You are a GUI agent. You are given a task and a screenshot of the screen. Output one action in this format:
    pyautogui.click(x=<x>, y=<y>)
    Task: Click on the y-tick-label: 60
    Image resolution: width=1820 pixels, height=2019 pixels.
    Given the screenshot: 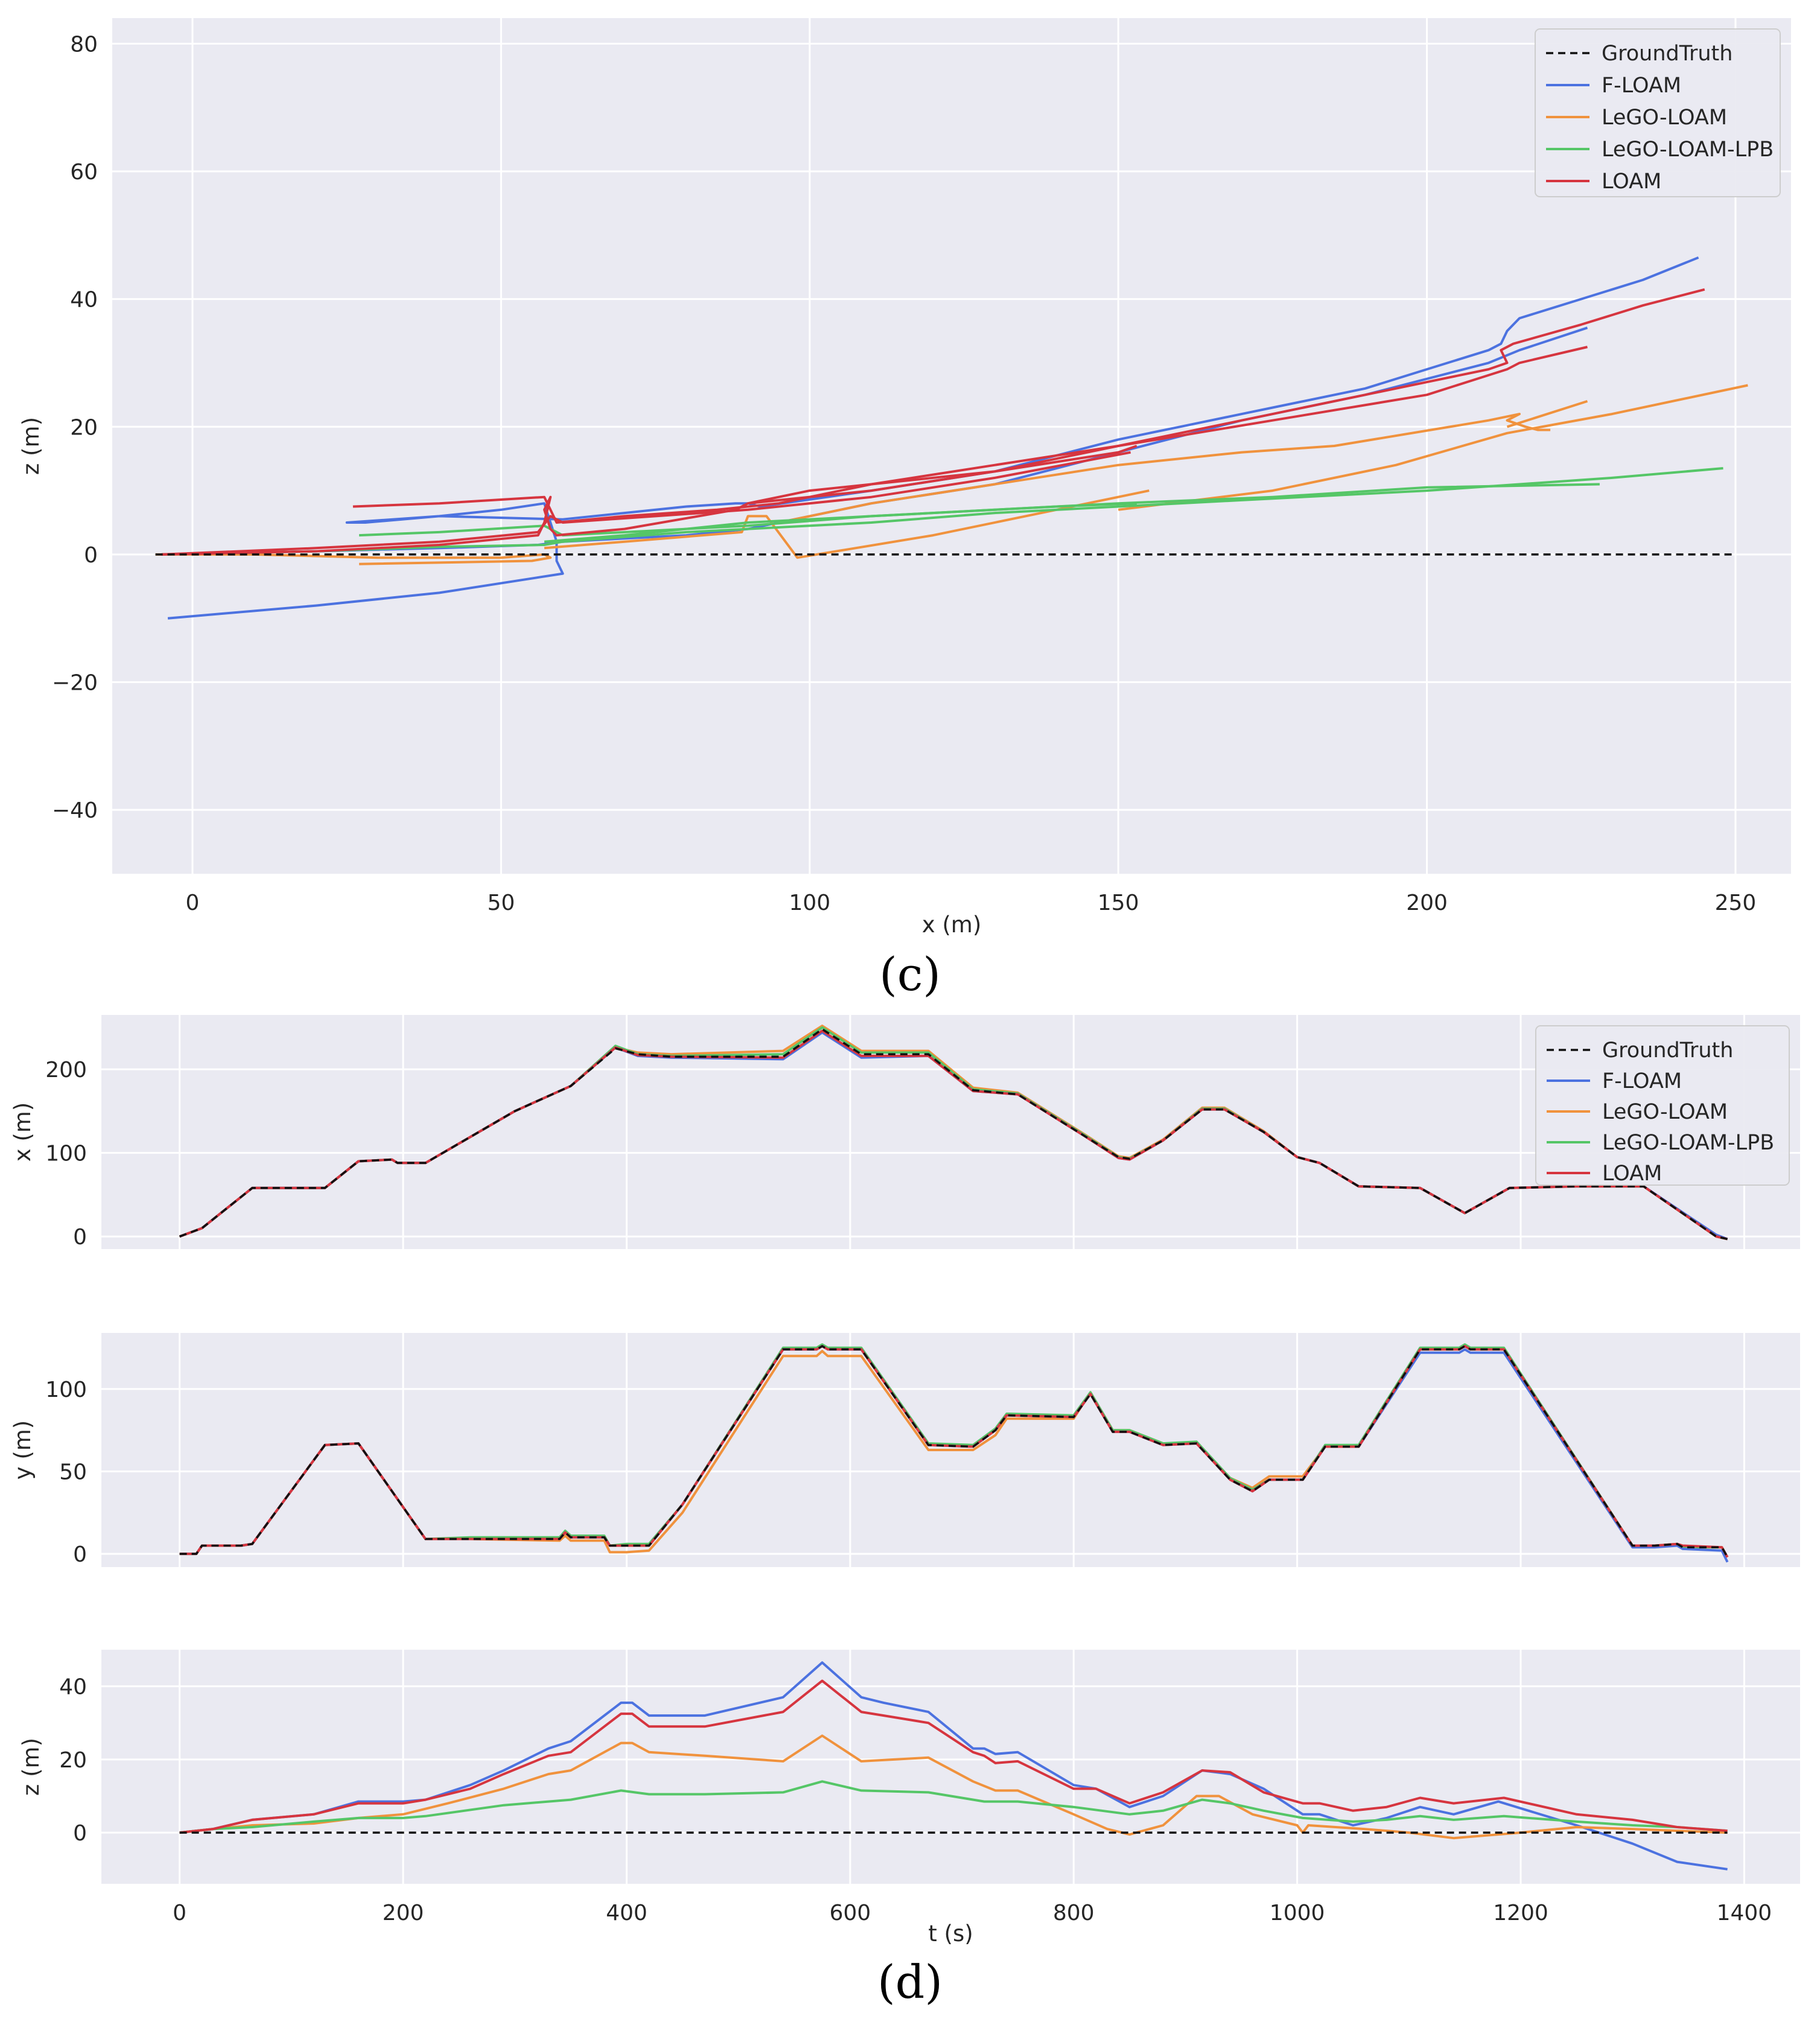 What is the action you would take?
    pyautogui.click(x=84, y=173)
    